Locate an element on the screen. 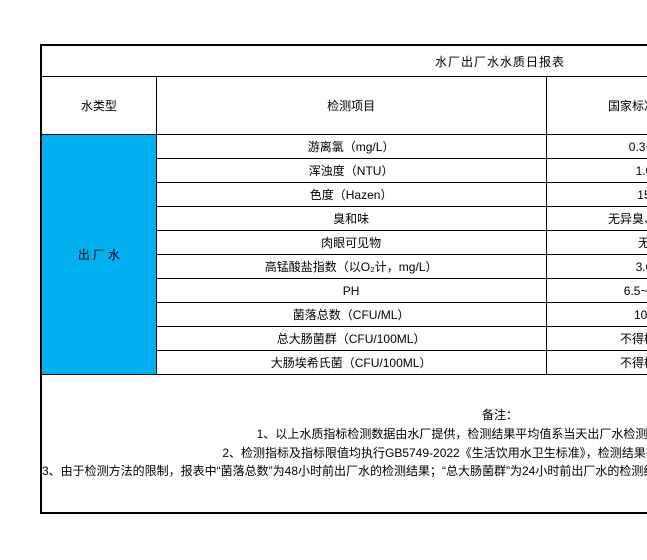 The height and width of the screenshot is (560, 647). title-row: 水厂出厂水水质日报表 is located at coordinates (343, 60).